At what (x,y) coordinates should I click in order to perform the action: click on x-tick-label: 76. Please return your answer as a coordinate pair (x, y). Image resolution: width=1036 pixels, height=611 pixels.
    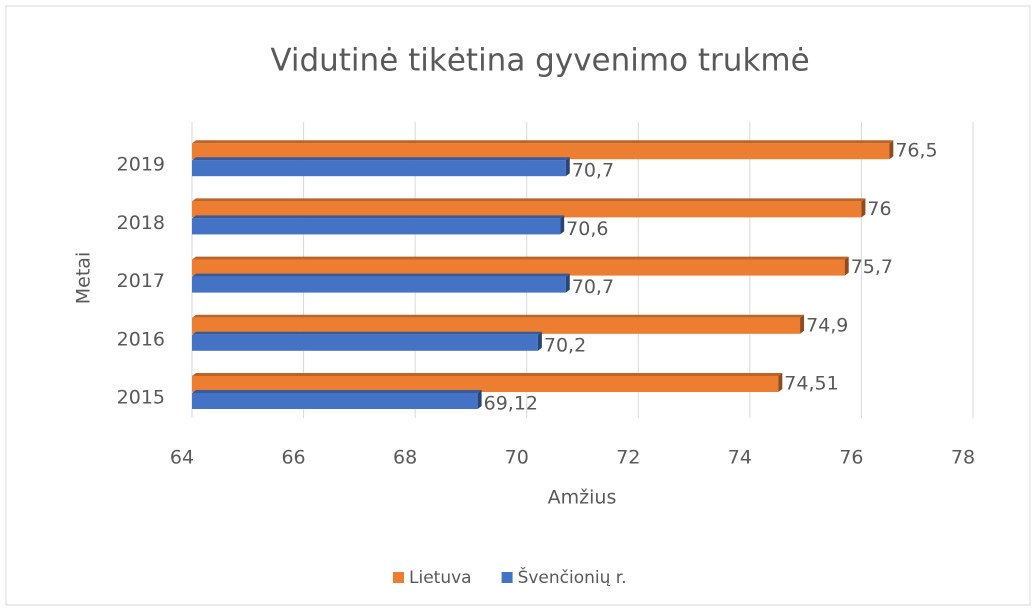
    Looking at the image, I should click on (851, 458).